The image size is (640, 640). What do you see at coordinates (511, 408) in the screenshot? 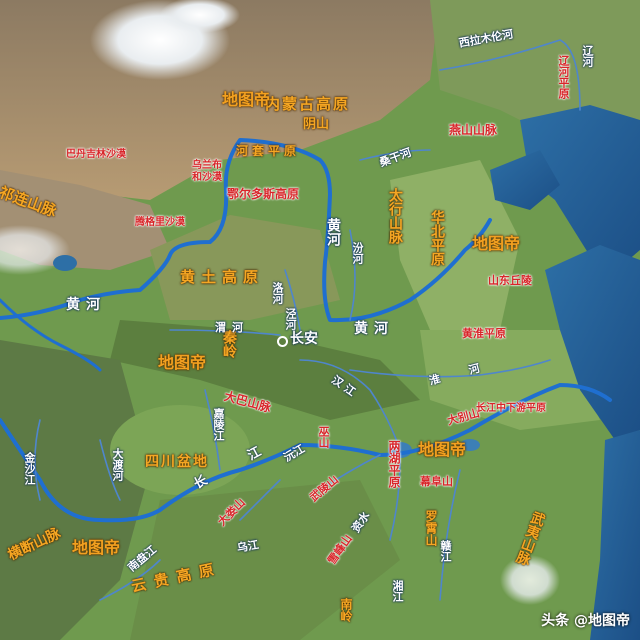
I see `region-changjiang-plain: 长江中下游平原` at bounding box center [511, 408].